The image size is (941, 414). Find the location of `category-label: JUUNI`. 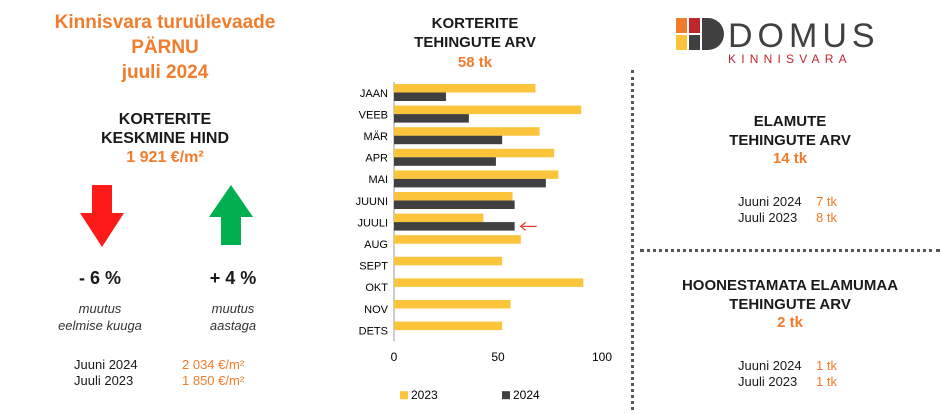

category-label: JUUNI is located at coordinates (372, 202).